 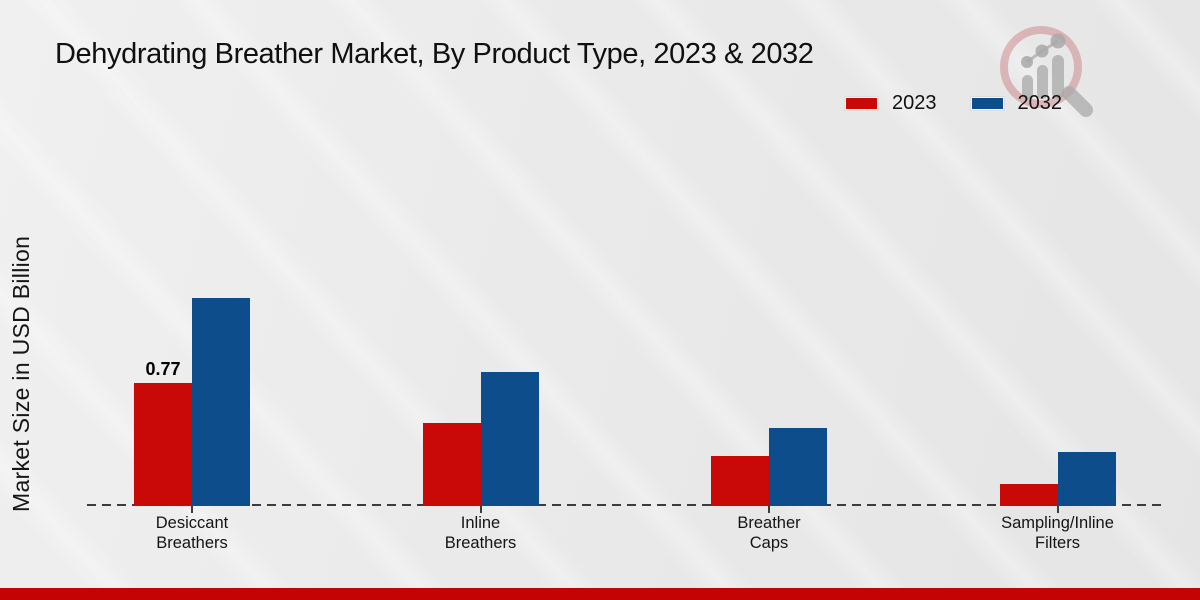 I want to click on bar-2023-sampling-inline-filters, so click(x=1028, y=494).